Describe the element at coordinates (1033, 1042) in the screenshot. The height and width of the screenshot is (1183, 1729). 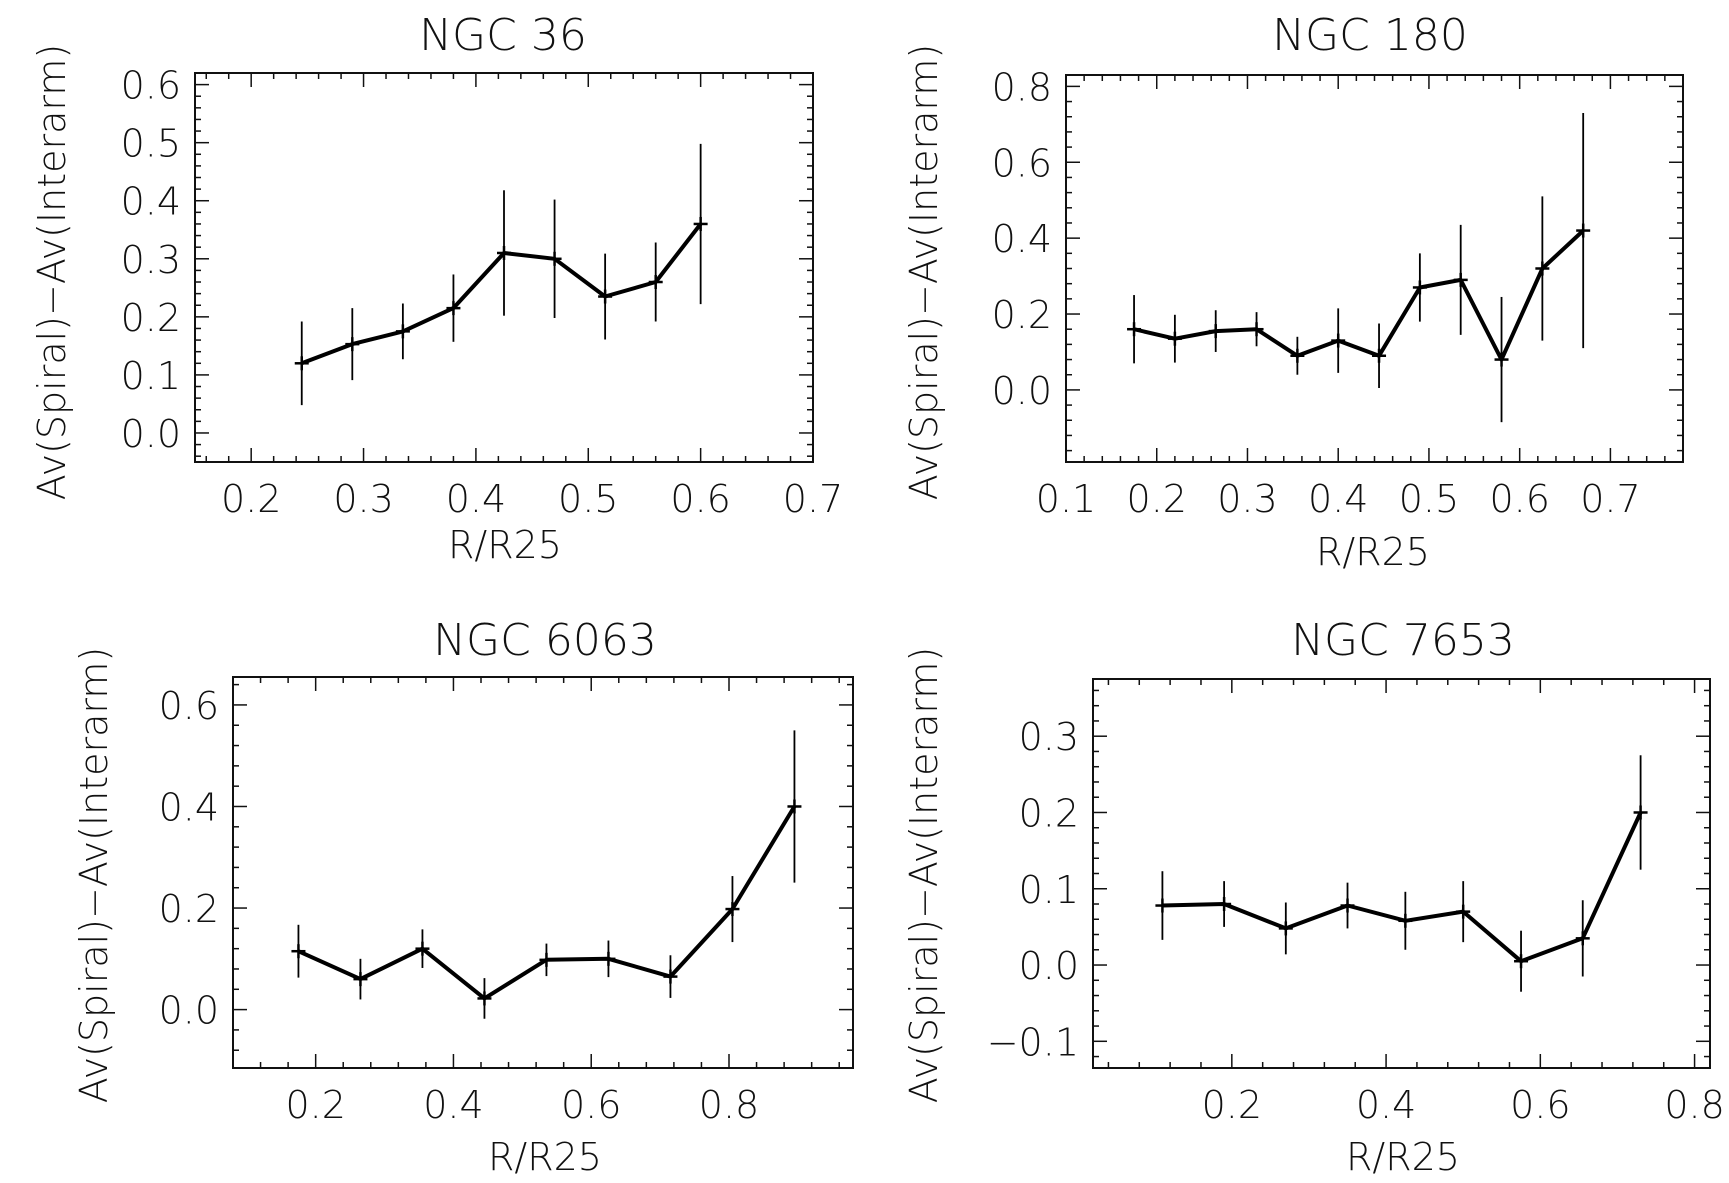
I see `y-tick-label: −0.1` at that location.